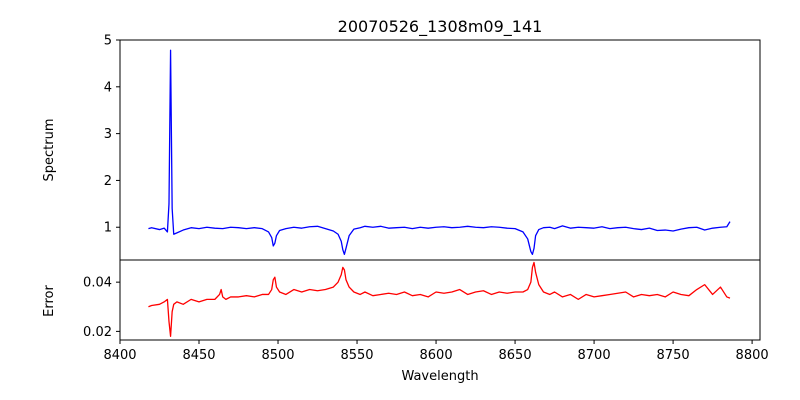  I want to click on spectrum-y-ticks: 1 2 3 4 5, so click(112, 135).